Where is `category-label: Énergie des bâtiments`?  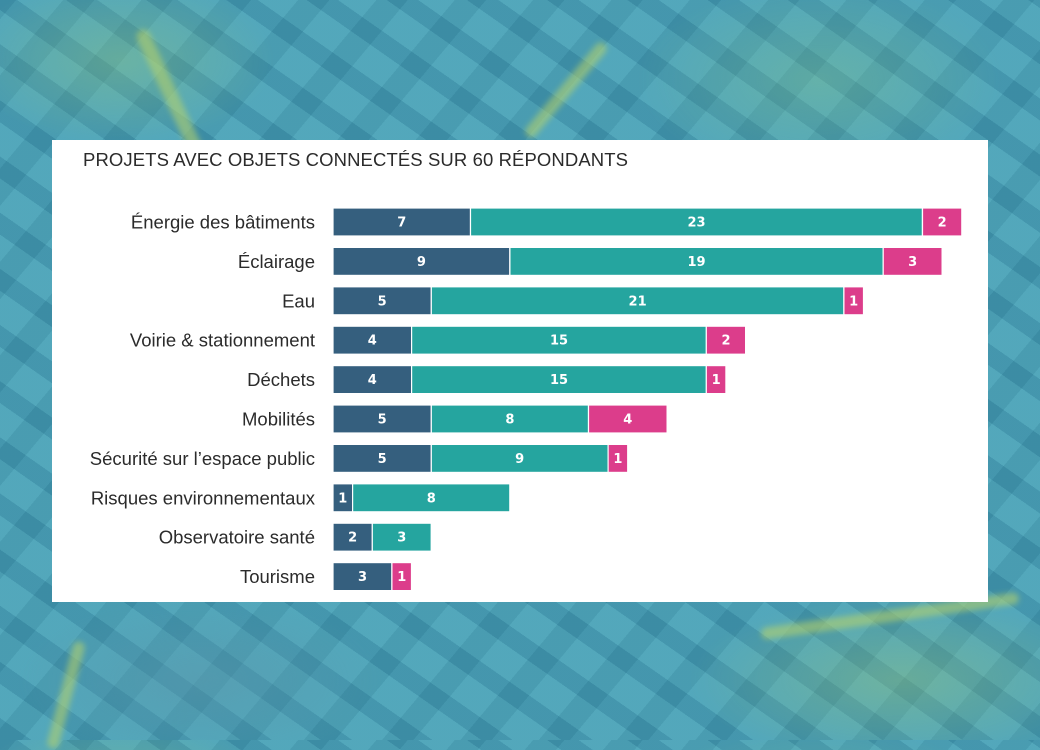
category-label: Énergie des bâtiments is located at coordinates (223, 222).